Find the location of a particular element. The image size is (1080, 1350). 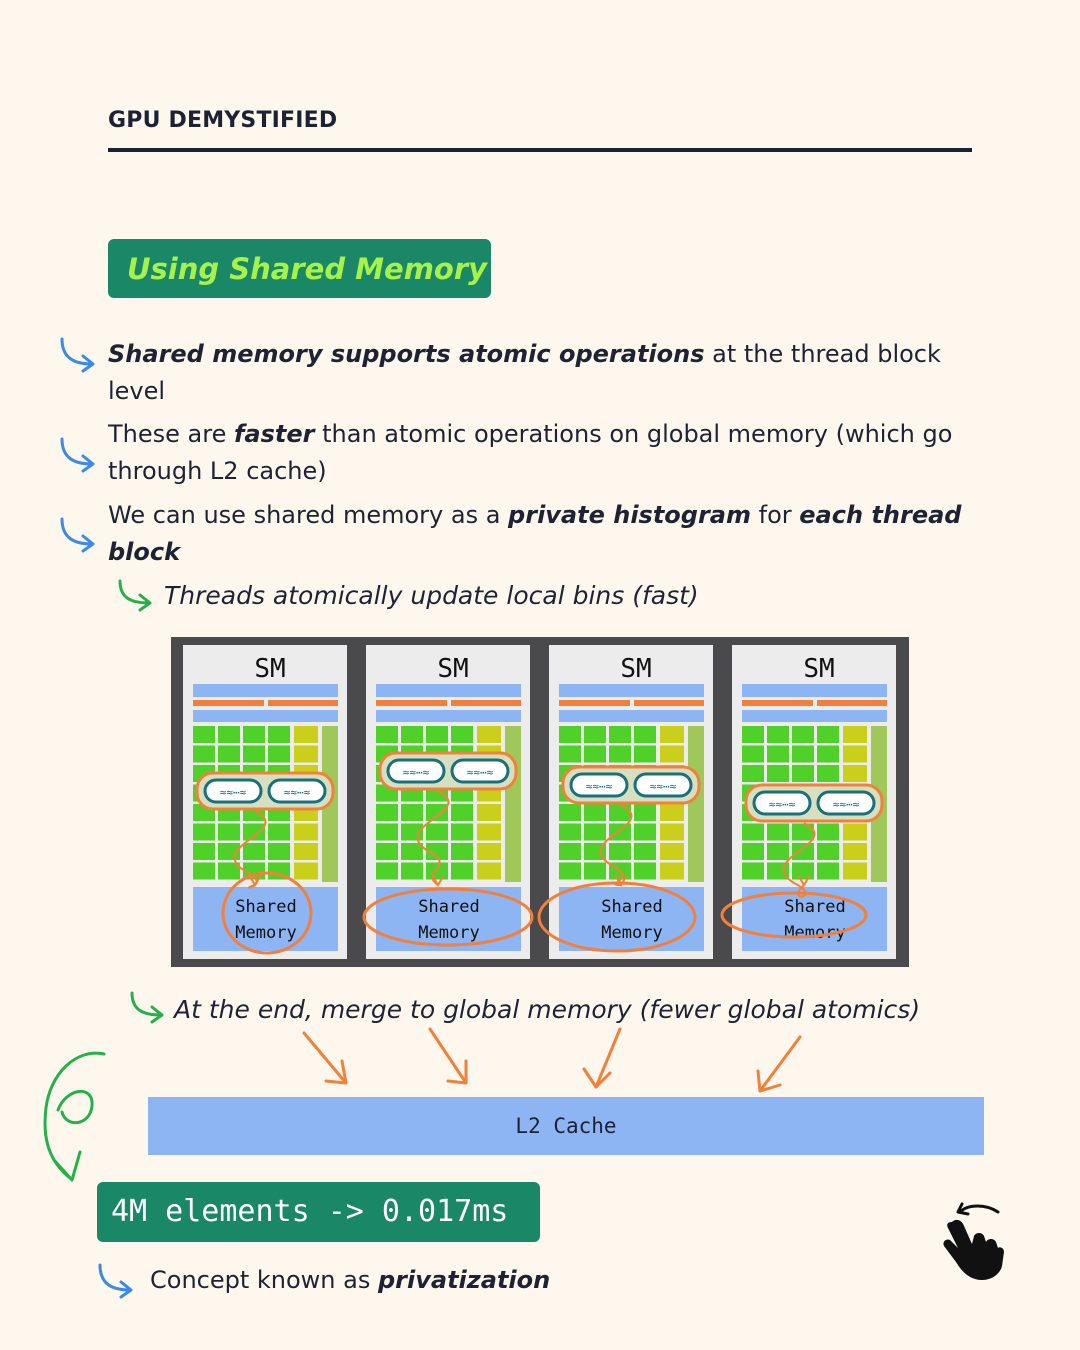

footer-note: Concept known as privatization is located at coordinates (350, 1280).